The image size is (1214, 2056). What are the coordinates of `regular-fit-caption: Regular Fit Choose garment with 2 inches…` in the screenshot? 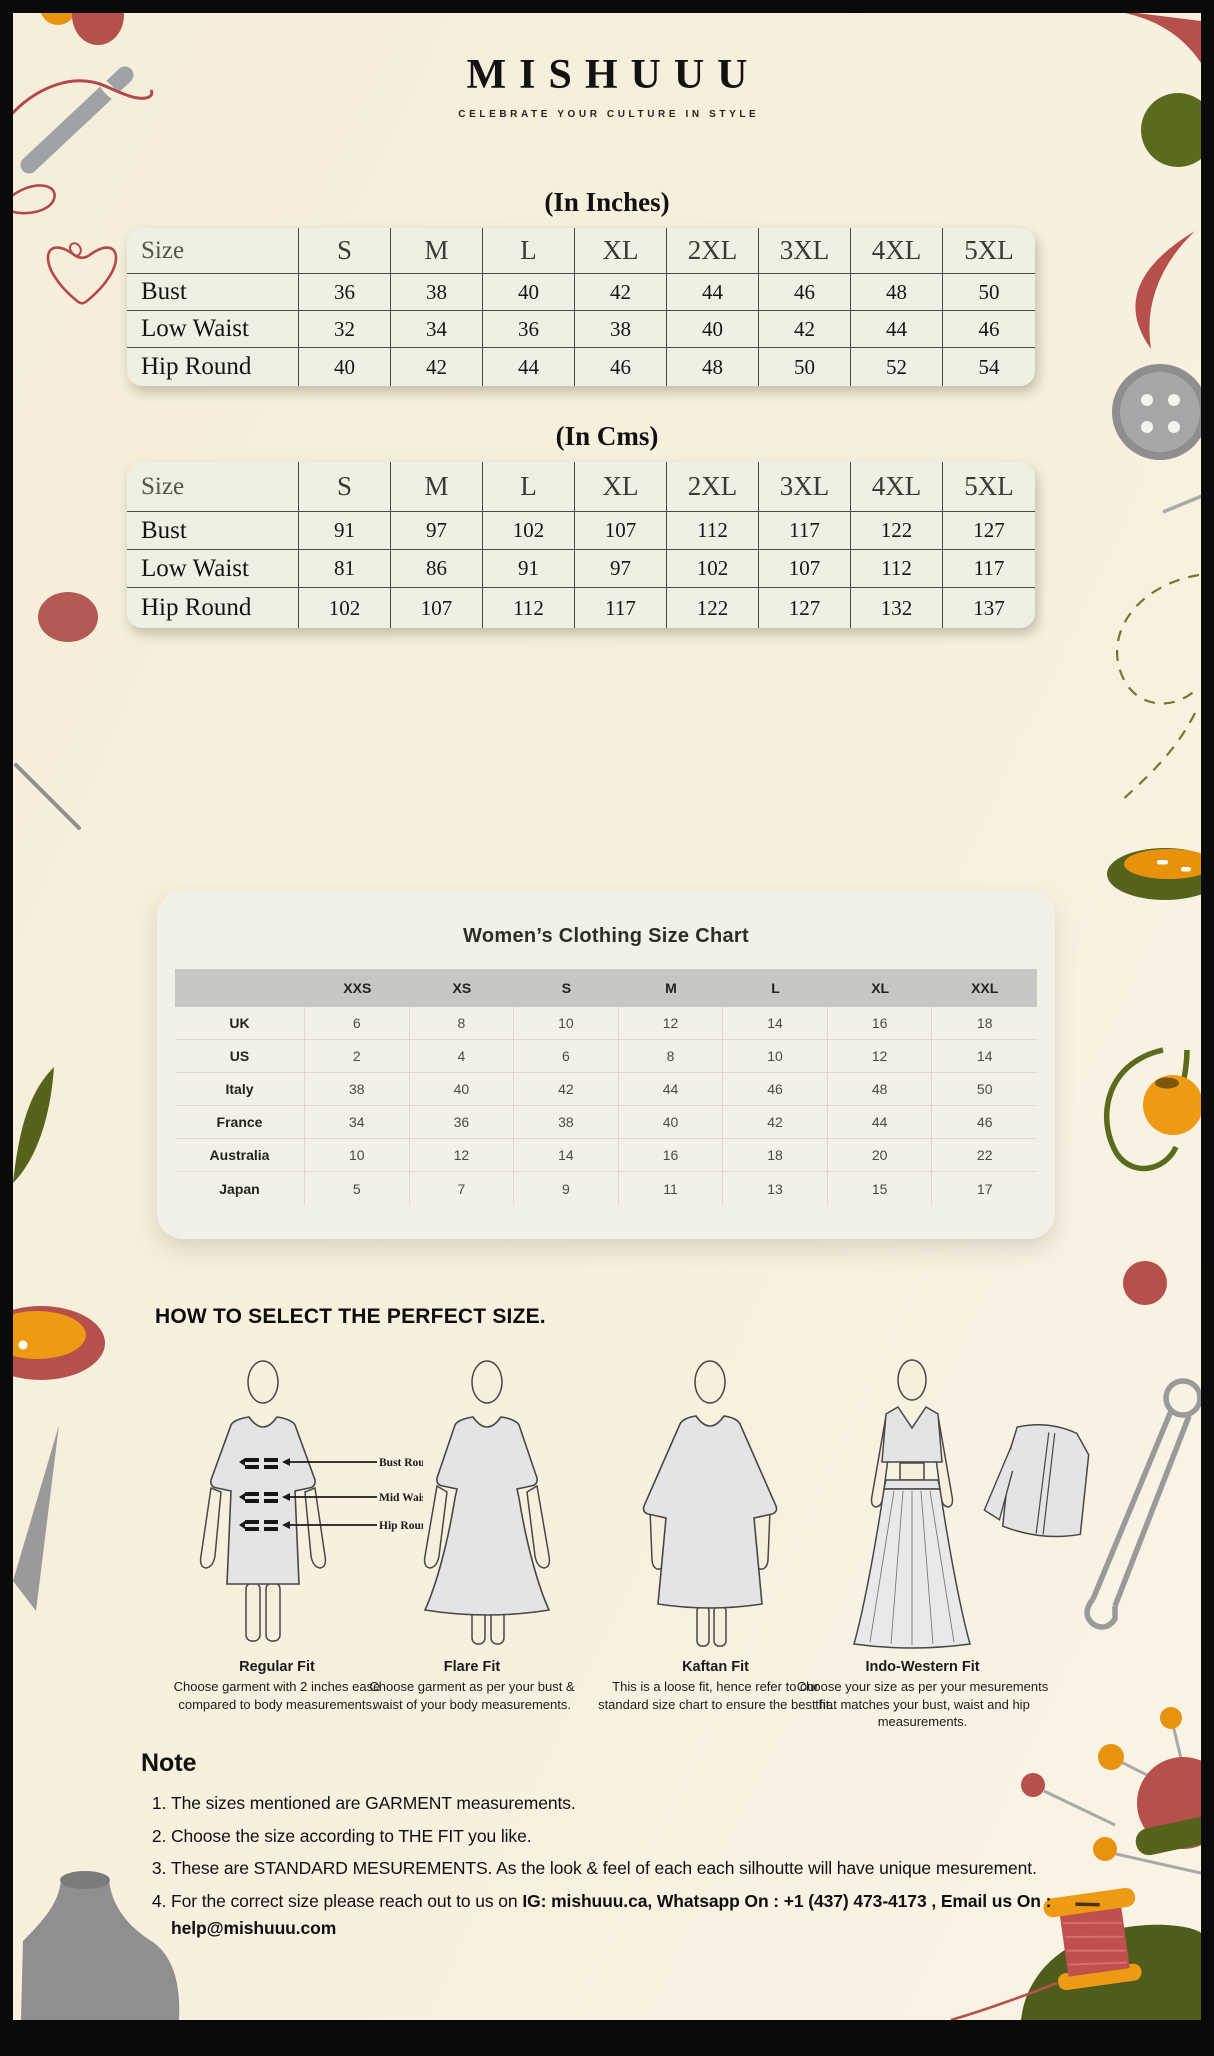 It's located at (277, 1686).